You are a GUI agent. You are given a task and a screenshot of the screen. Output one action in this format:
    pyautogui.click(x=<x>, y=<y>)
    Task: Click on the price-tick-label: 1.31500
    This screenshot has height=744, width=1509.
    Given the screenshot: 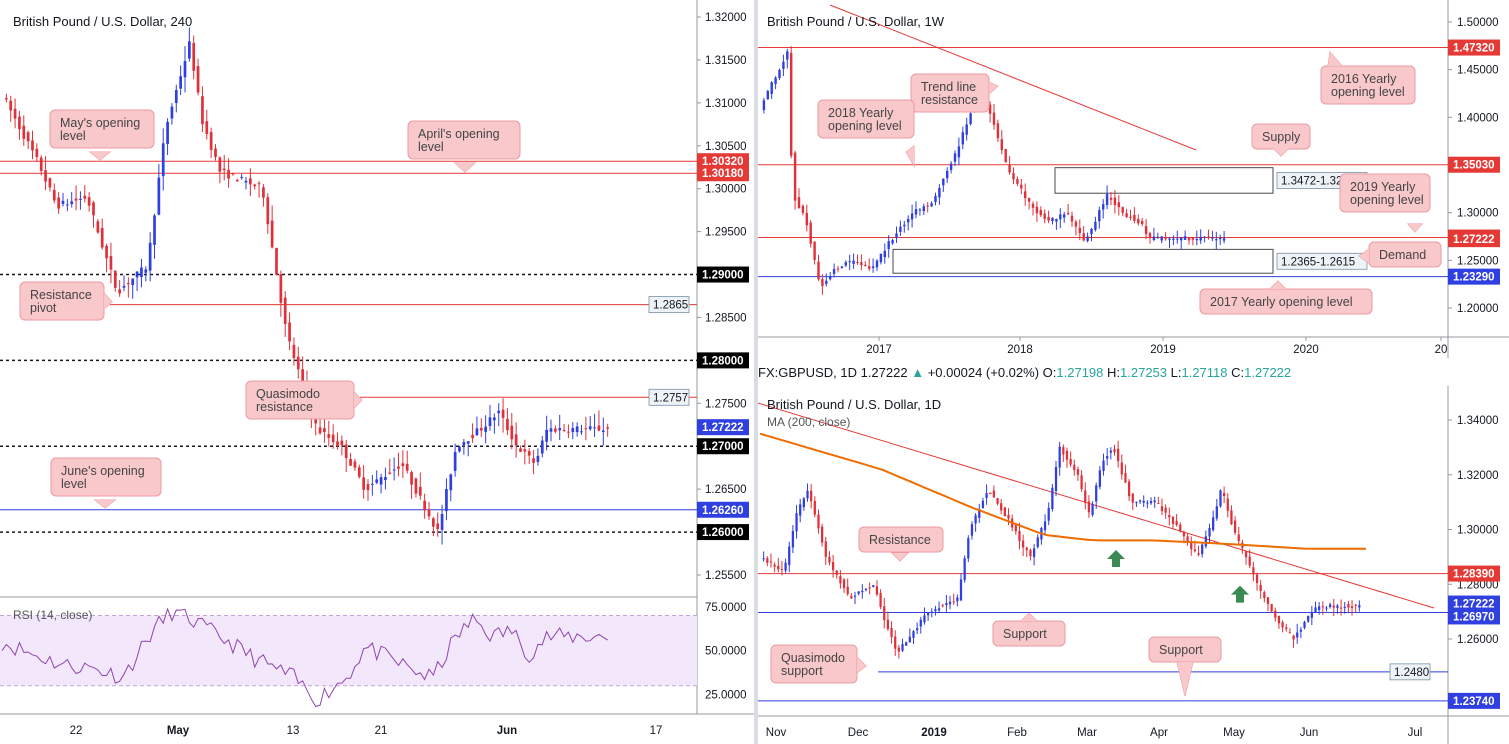 What is the action you would take?
    pyautogui.click(x=726, y=61)
    